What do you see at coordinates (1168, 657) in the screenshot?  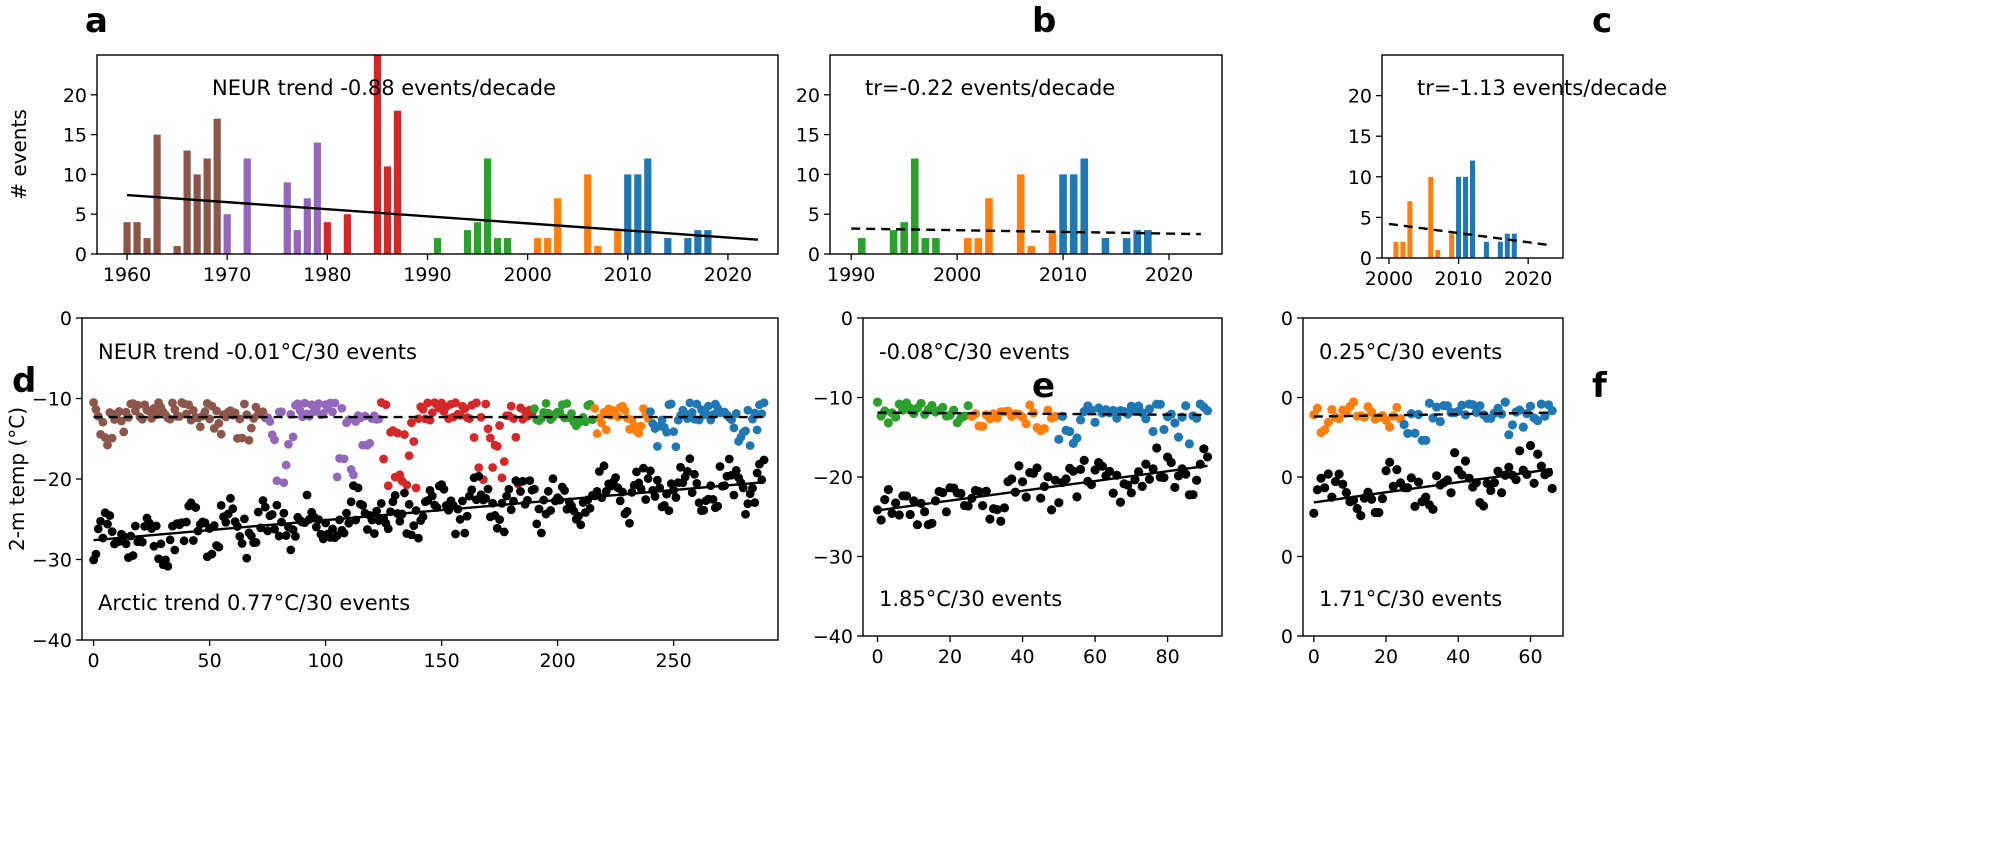 I see `x-tick-label-e: 80` at bounding box center [1168, 657].